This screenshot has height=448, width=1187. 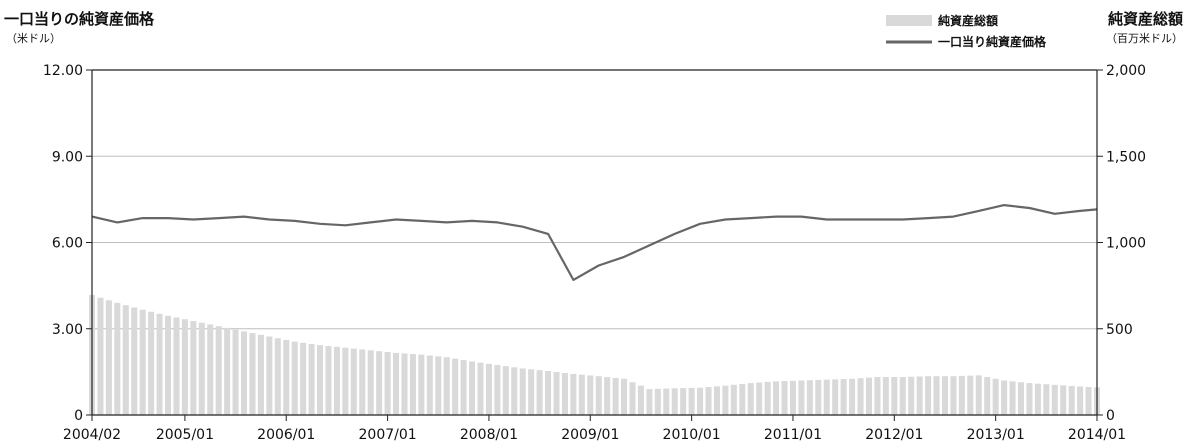 What do you see at coordinates (67, 330) in the screenshot?
I see `left-tick-label: 3.00` at bounding box center [67, 330].